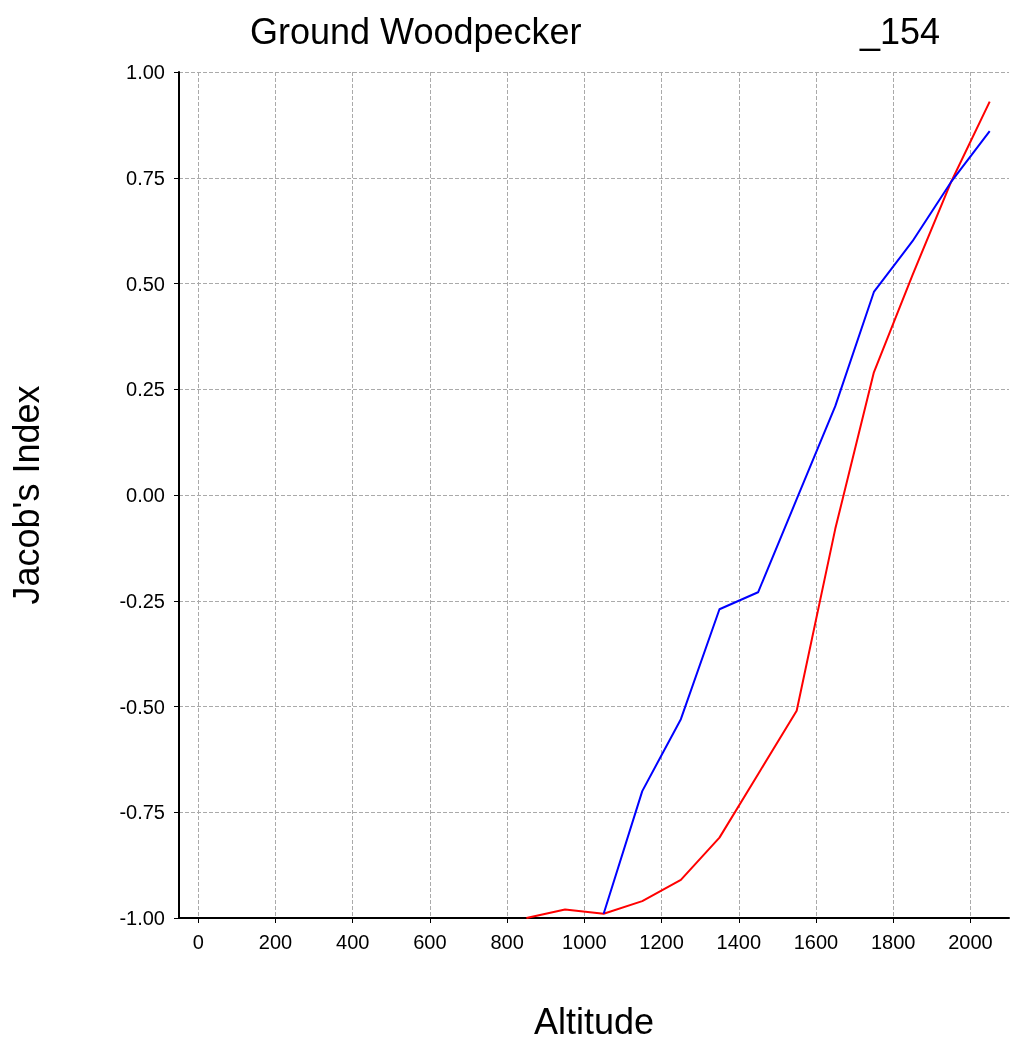 The height and width of the screenshot is (1054, 1013). What do you see at coordinates (507, 942) in the screenshot?
I see `x-tick-label: 800` at bounding box center [507, 942].